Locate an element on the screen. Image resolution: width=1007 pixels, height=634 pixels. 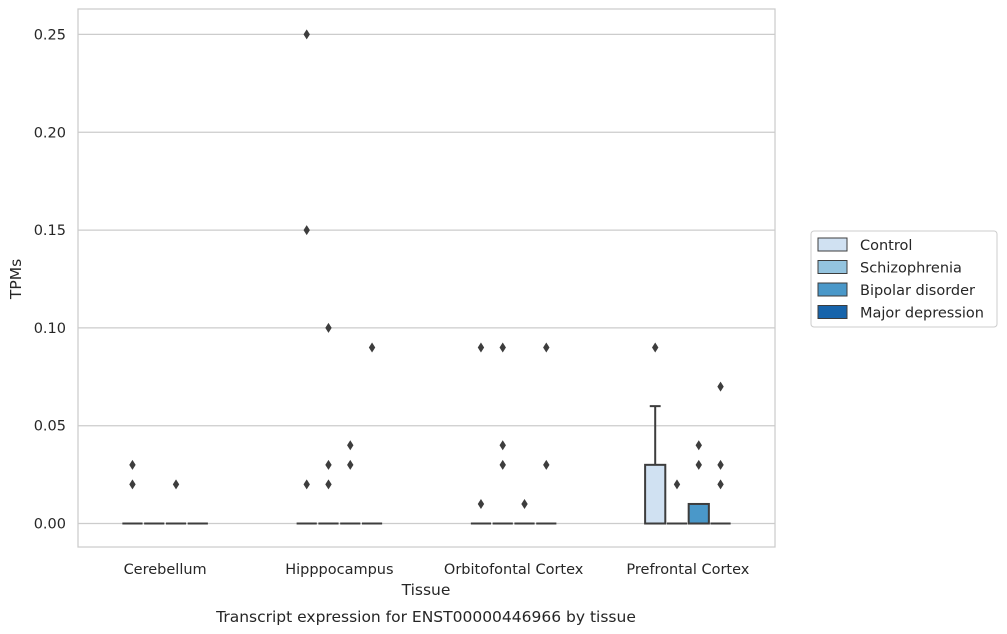
y-tick-label: 0.00 is located at coordinates (50, 525).